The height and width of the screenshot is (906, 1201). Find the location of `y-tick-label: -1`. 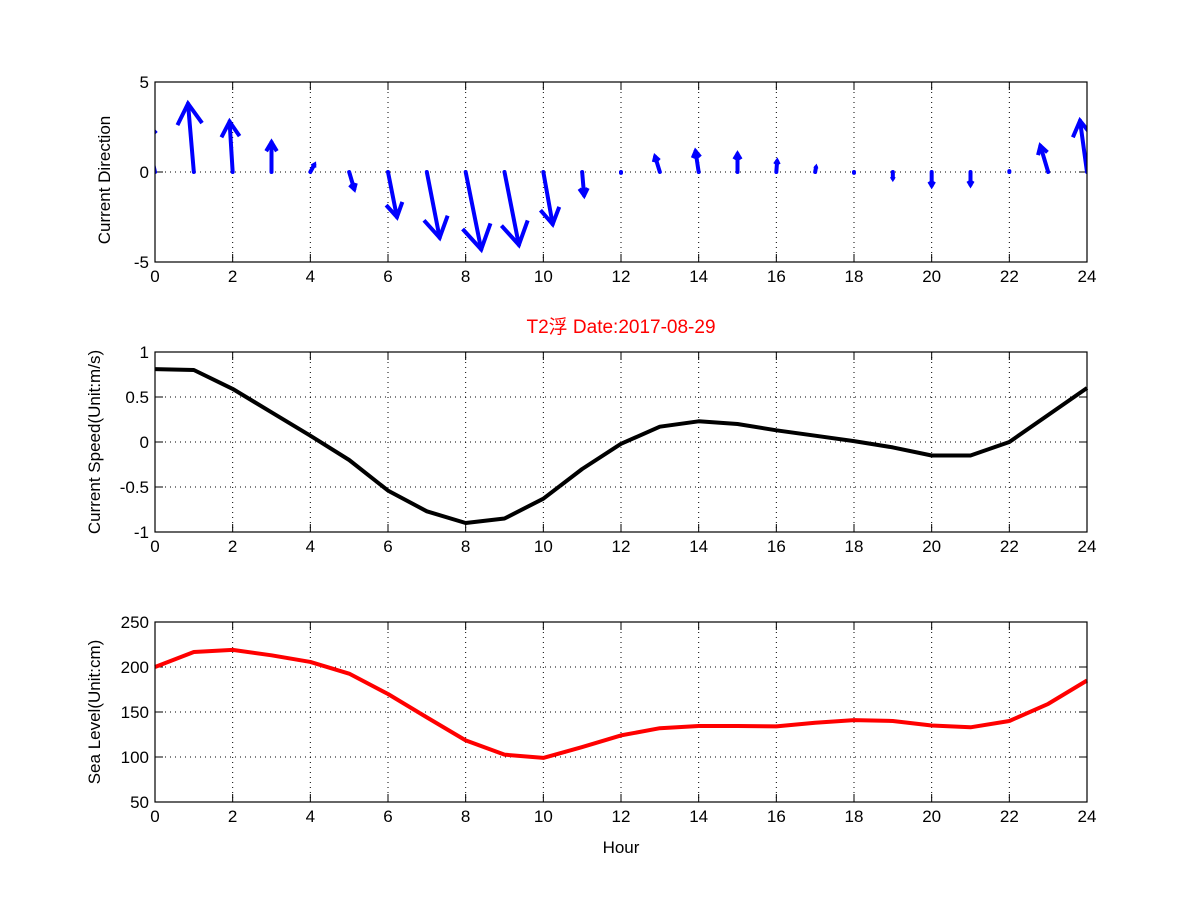

y-tick-label: -1 is located at coordinates (141, 532).